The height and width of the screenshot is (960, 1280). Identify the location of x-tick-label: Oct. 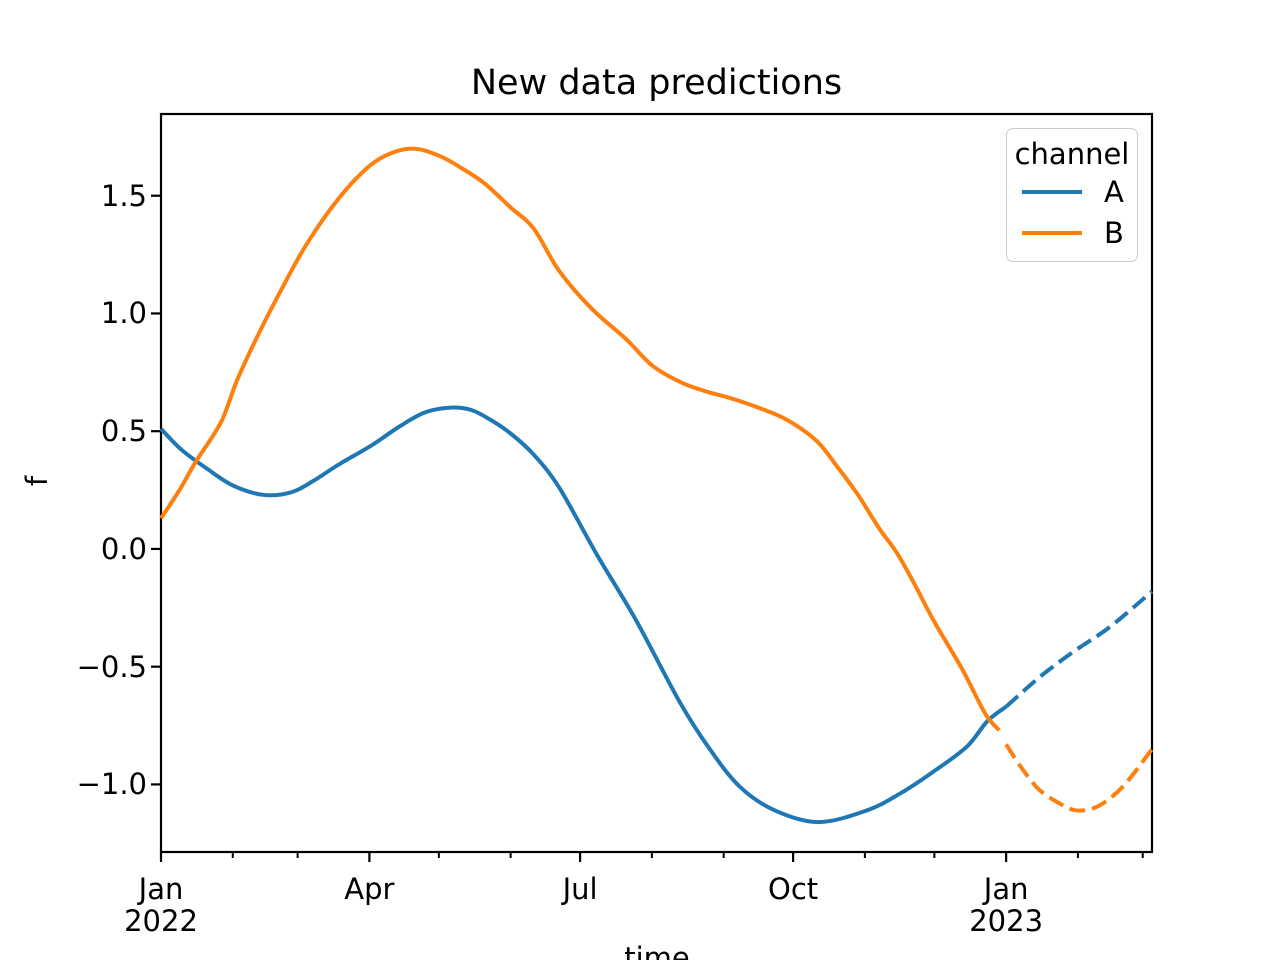
(793, 889).